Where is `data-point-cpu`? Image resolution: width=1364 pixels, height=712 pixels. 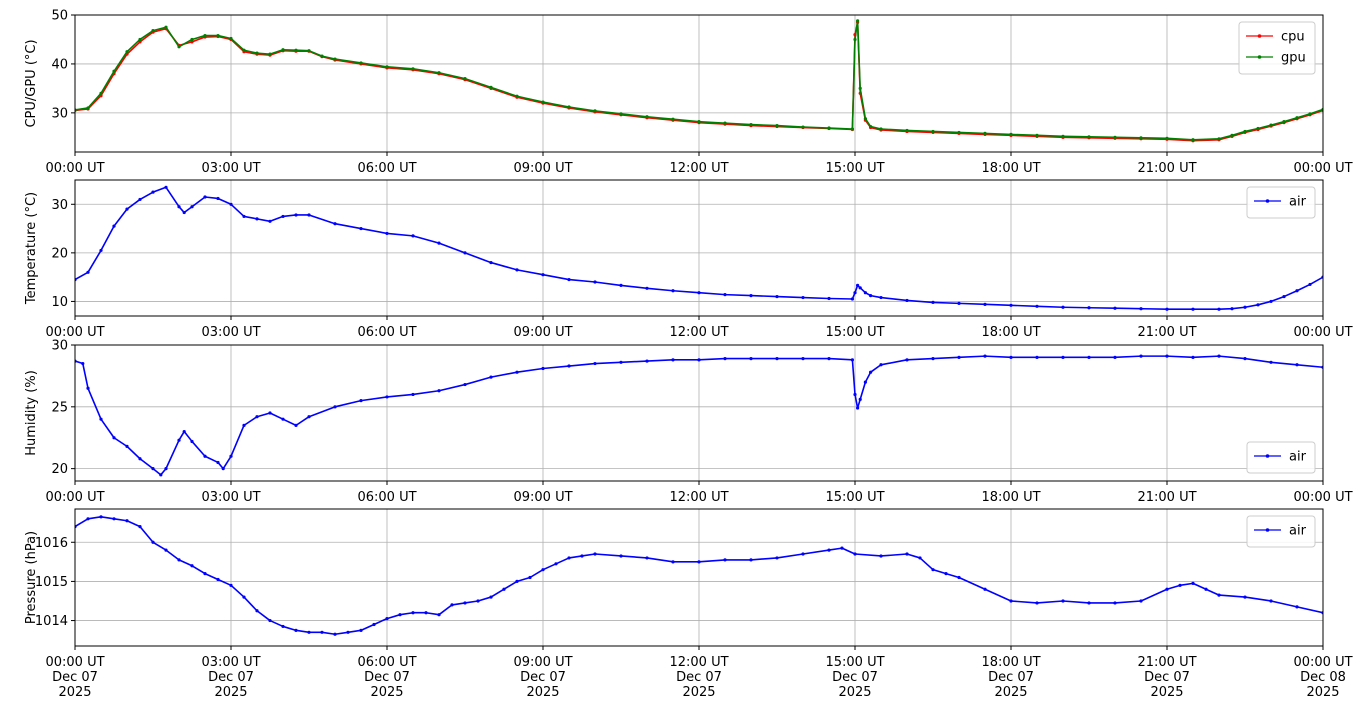 data-point-cpu is located at coordinates (192, 42).